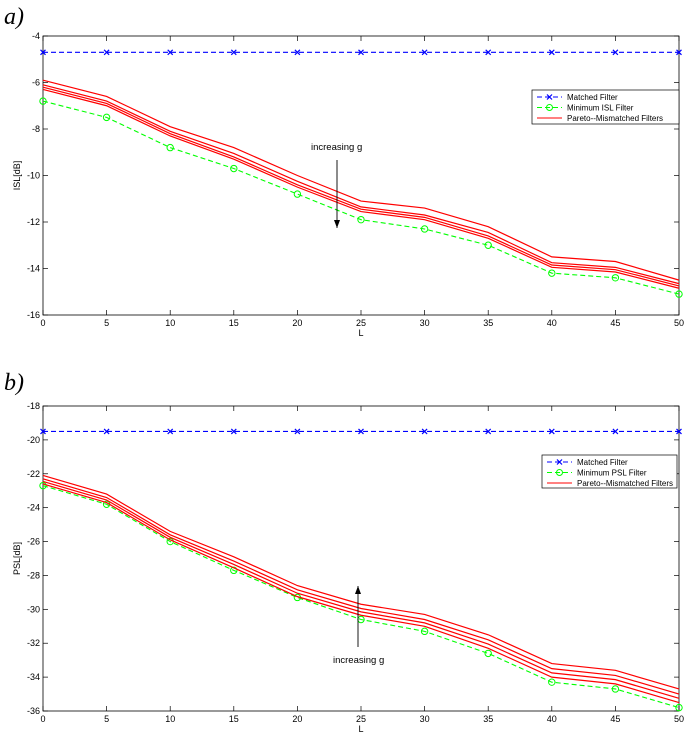 Image resolution: width=699 pixels, height=733 pixels. I want to click on y-tick-label: -14, so click(33, 269).